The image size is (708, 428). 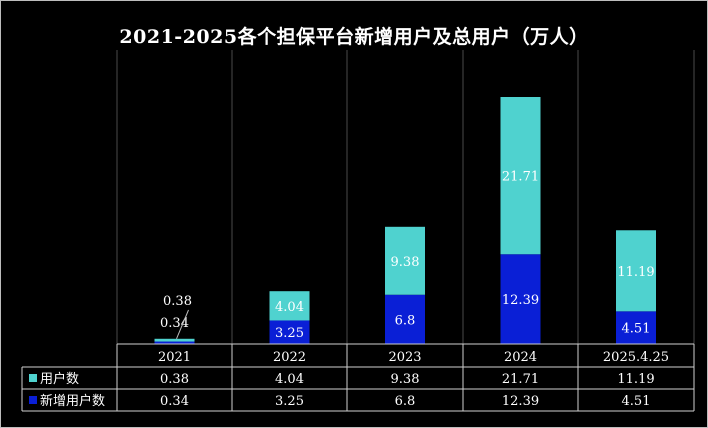 I want to click on legend-label-1: 新增用户数, so click(x=72, y=401).